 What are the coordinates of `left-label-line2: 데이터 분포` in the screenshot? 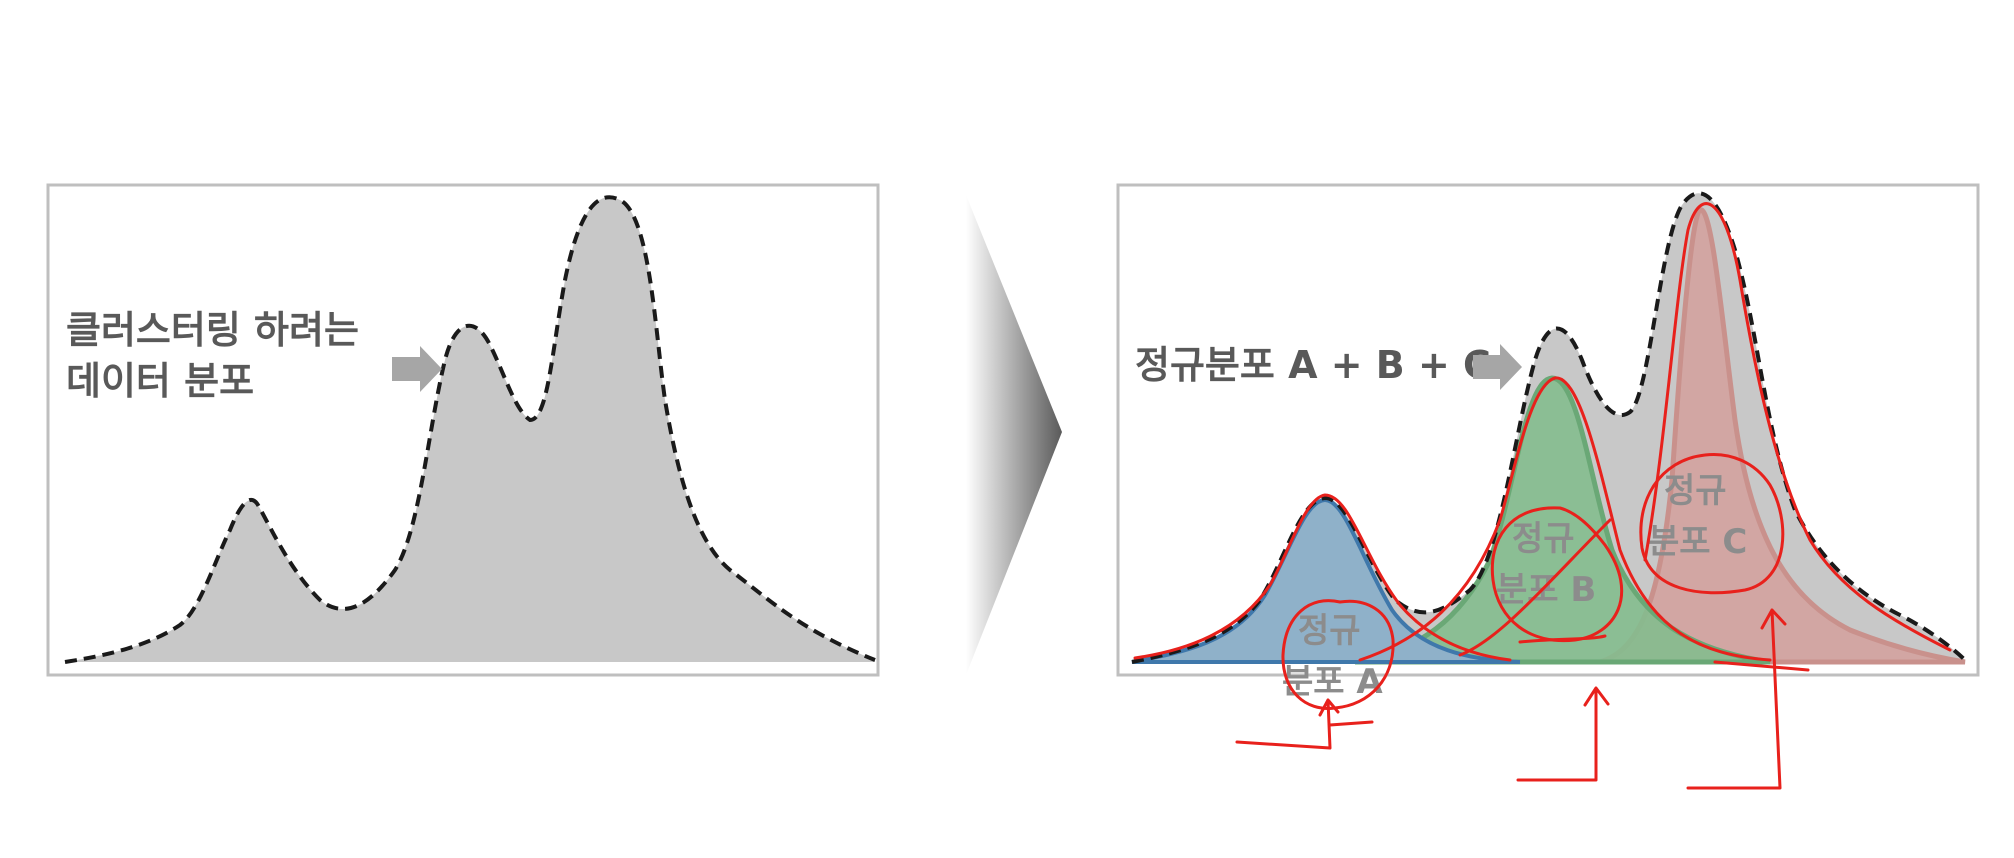 It's located at (160, 381).